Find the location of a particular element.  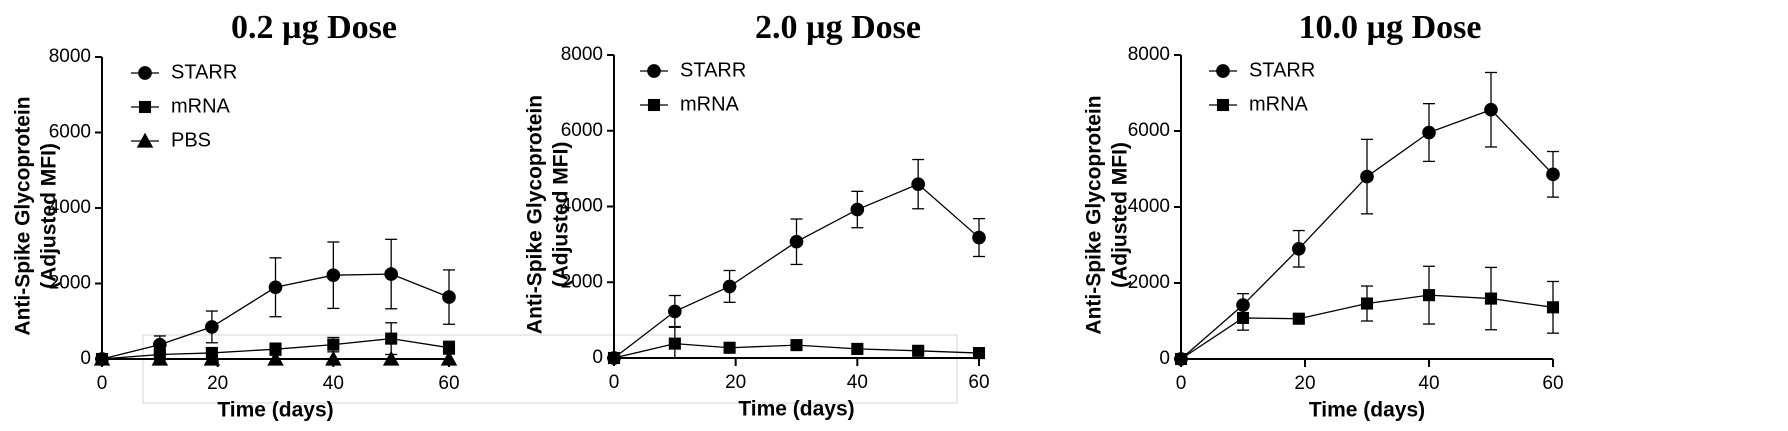

legend-label: PBS is located at coordinates (191, 140).